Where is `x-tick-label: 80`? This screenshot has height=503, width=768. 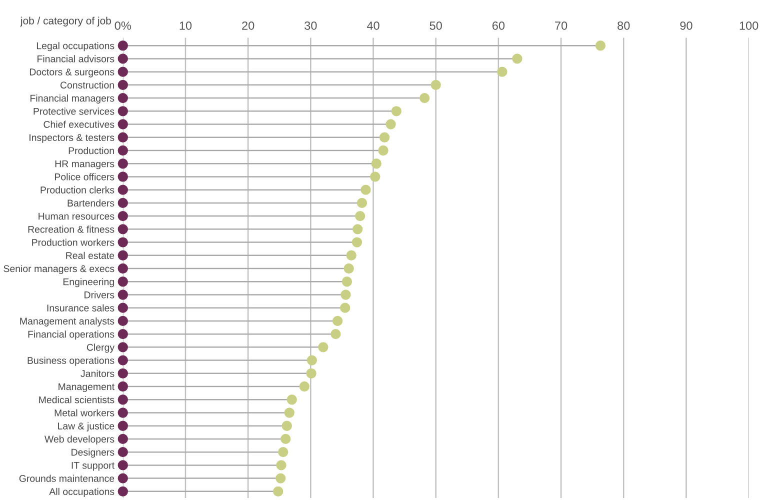 x-tick-label: 80 is located at coordinates (624, 25).